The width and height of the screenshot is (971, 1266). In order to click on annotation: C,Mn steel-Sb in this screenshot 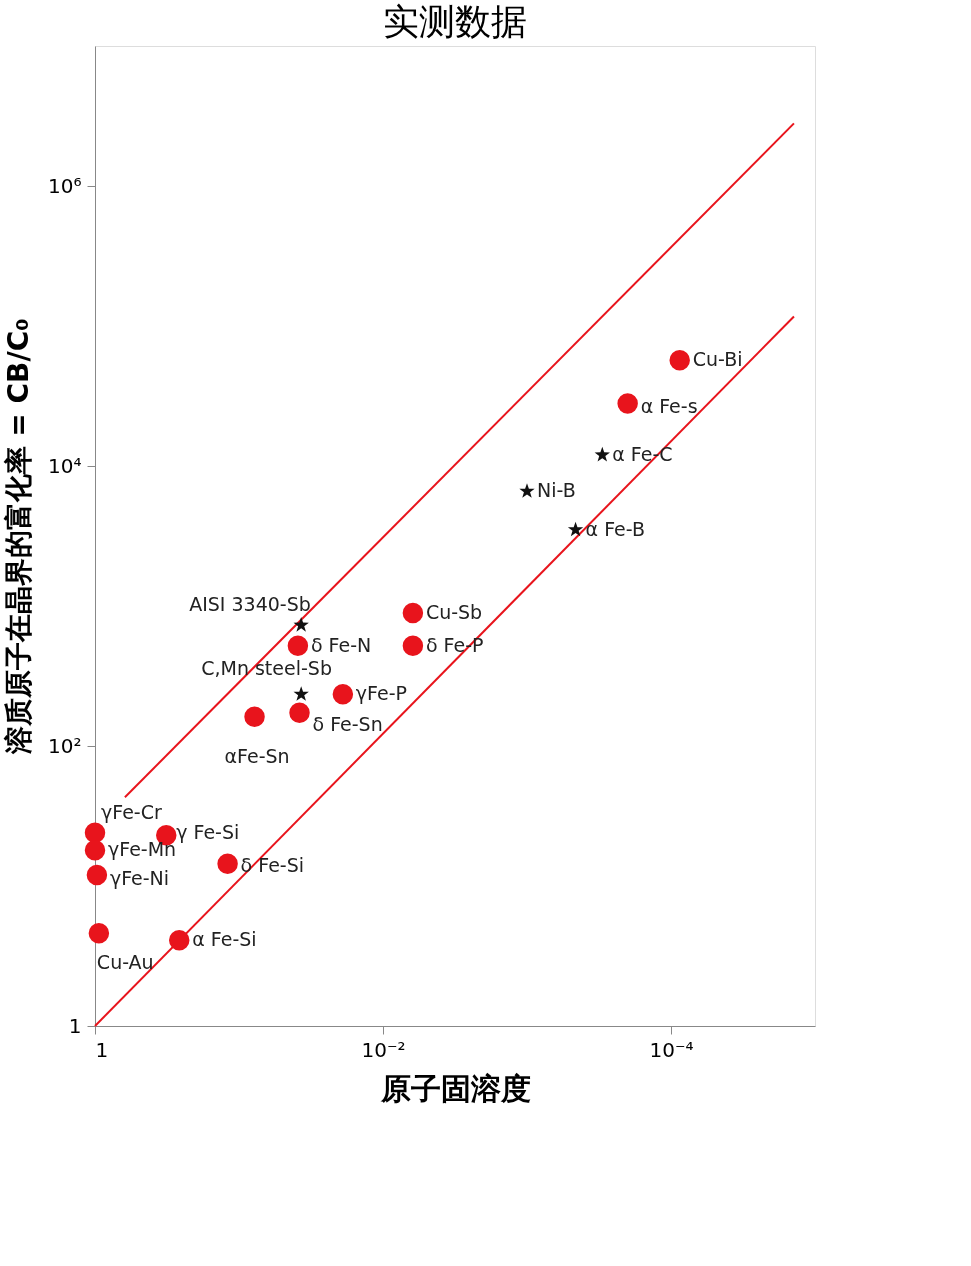, I will do `click(266, 668)`.